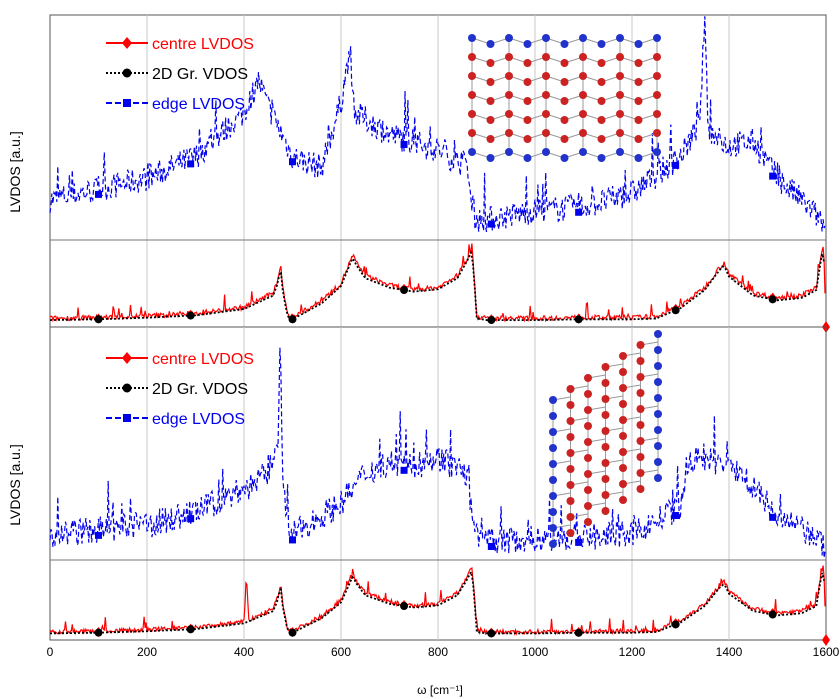  I want to click on x-tick-label: 1400, so click(729, 652).